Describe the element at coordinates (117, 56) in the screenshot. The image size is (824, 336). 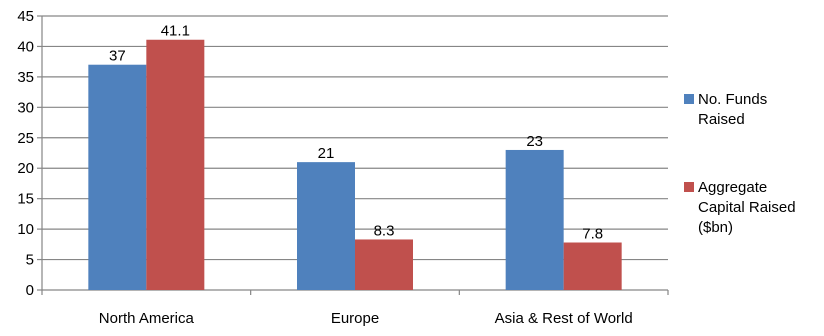
I see `data-label: 37` at that location.